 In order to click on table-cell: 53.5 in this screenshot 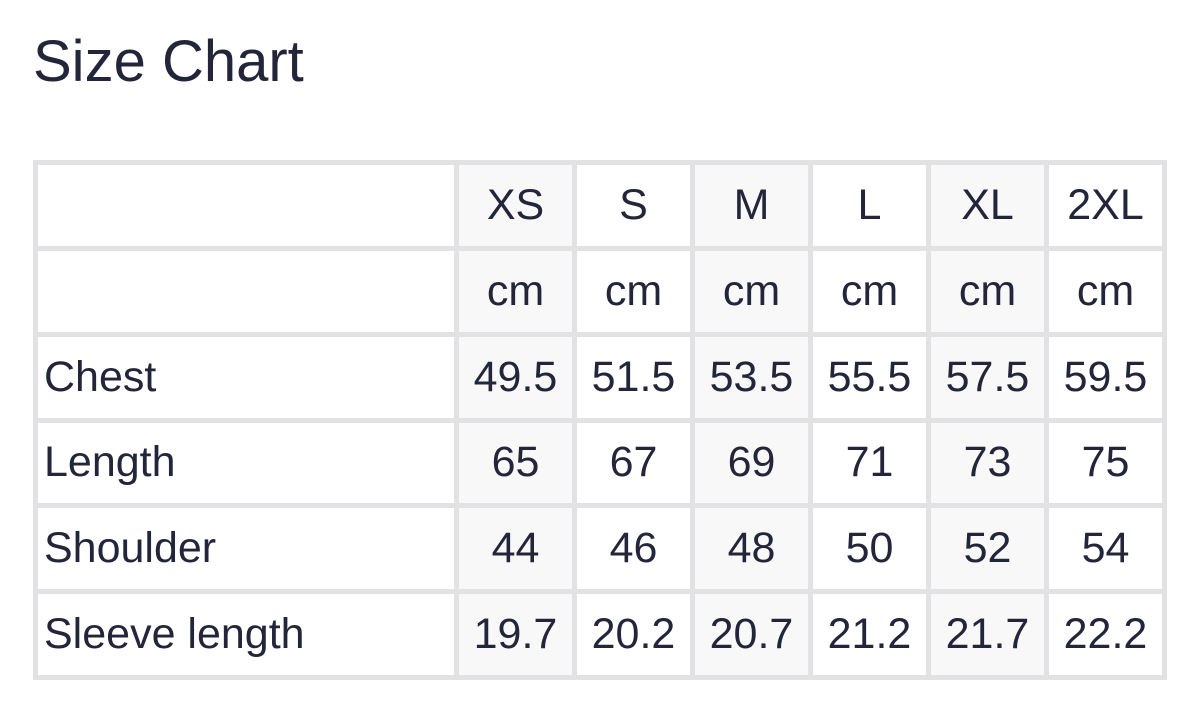, I will do `click(751, 377)`.